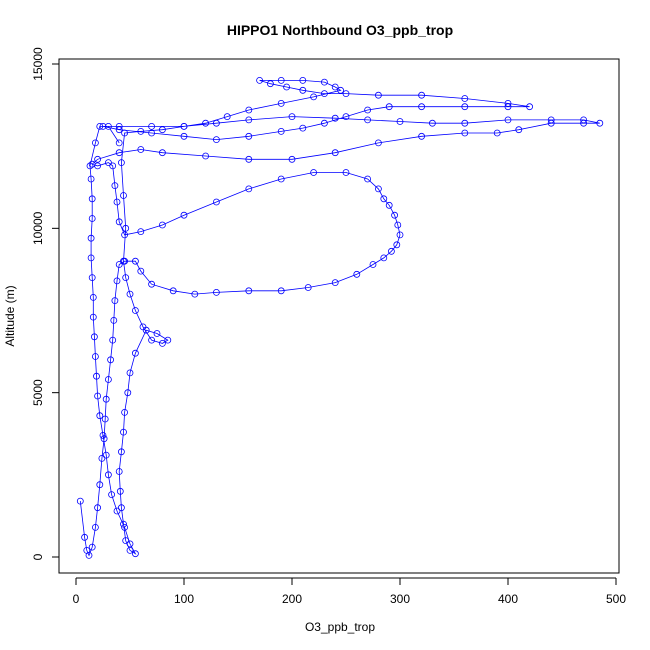 The image size is (650, 650). Describe the element at coordinates (45, 303) in the screenshot. I see `y-axis: 0 5000 10000 15000` at that location.